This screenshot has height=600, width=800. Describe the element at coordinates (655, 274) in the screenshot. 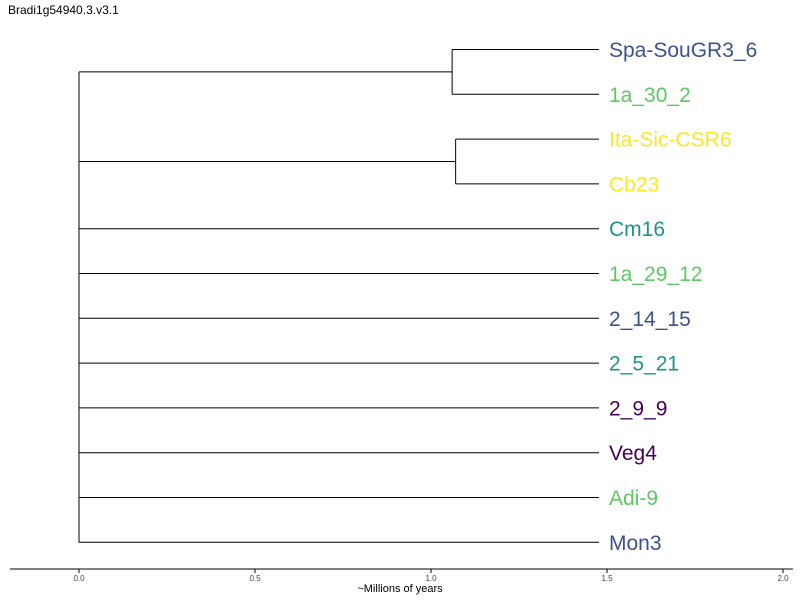

I see `leaf-label: 1a_29_12` at that location.